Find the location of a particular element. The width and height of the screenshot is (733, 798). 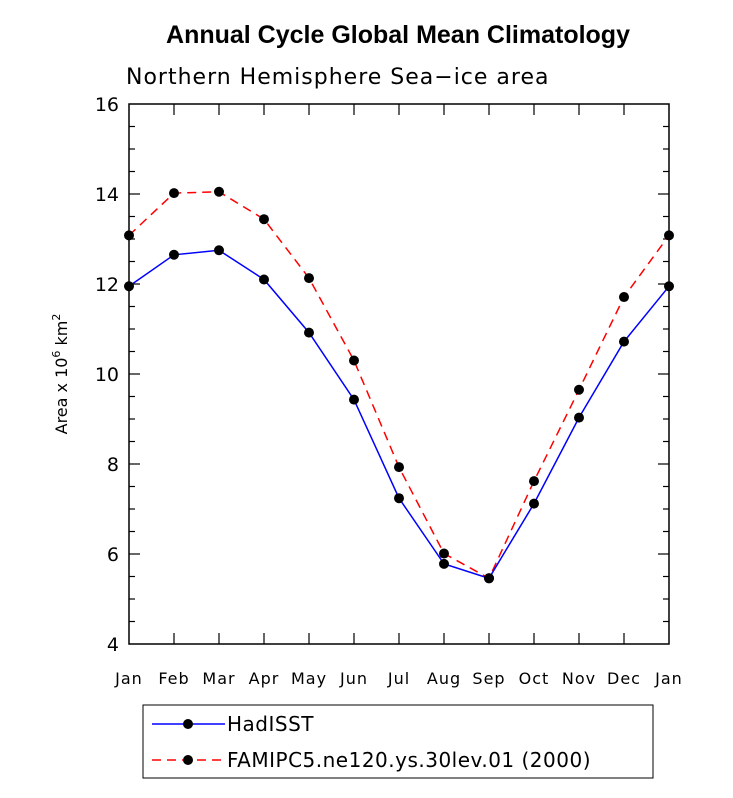

x-tick-label: Mar is located at coordinates (218, 678).